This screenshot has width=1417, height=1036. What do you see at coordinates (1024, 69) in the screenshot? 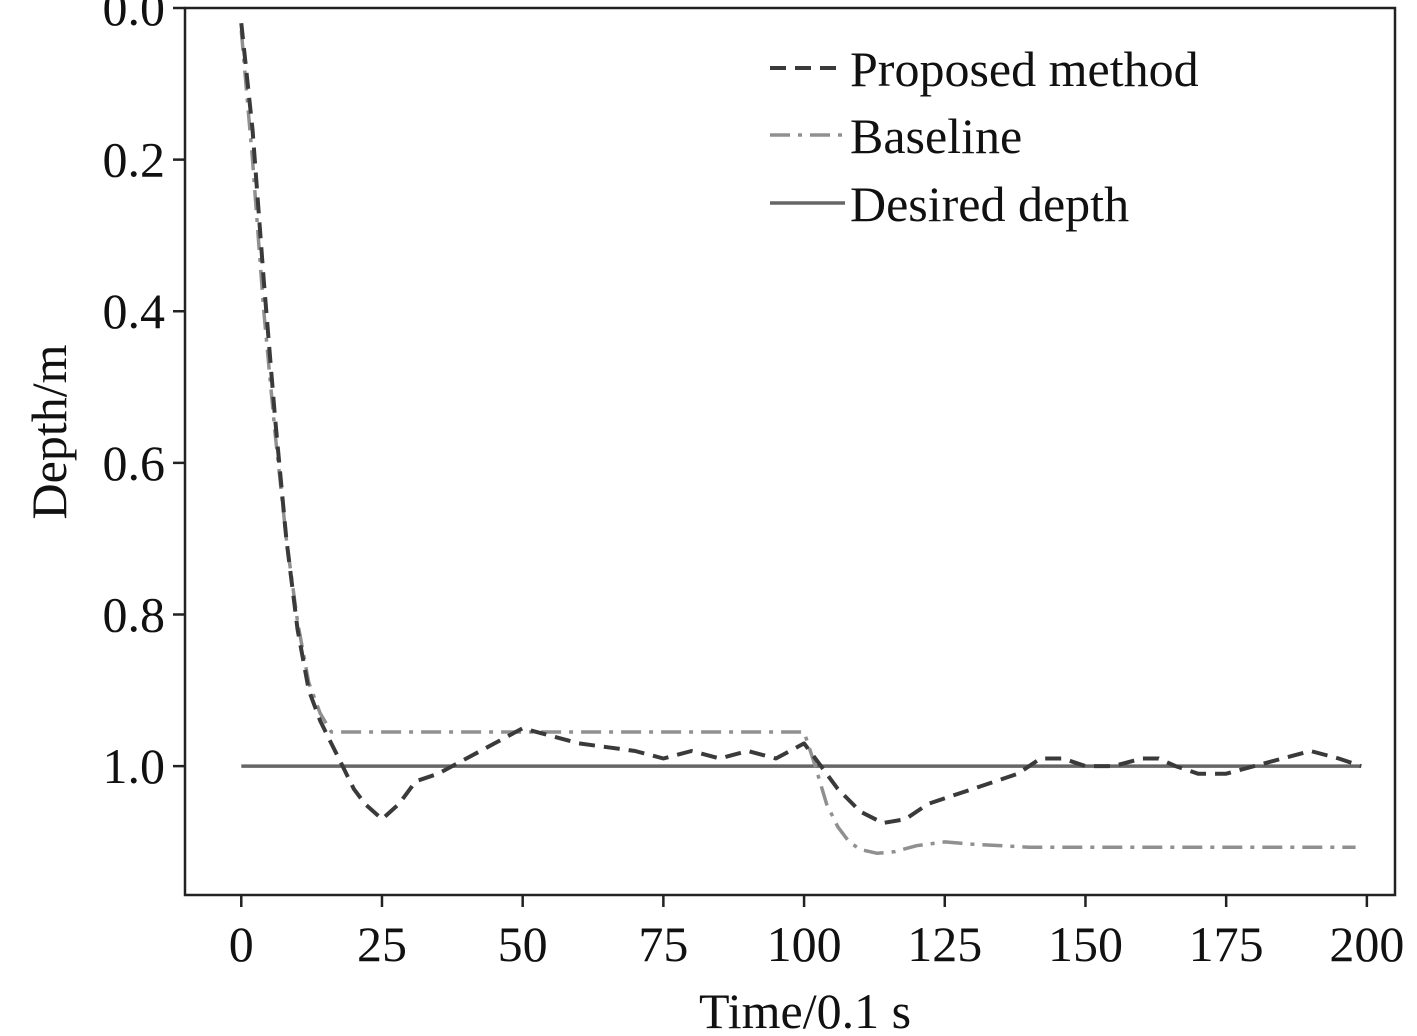
I see `legend-label-proposed-method: Proposed method` at bounding box center [1024, 69].